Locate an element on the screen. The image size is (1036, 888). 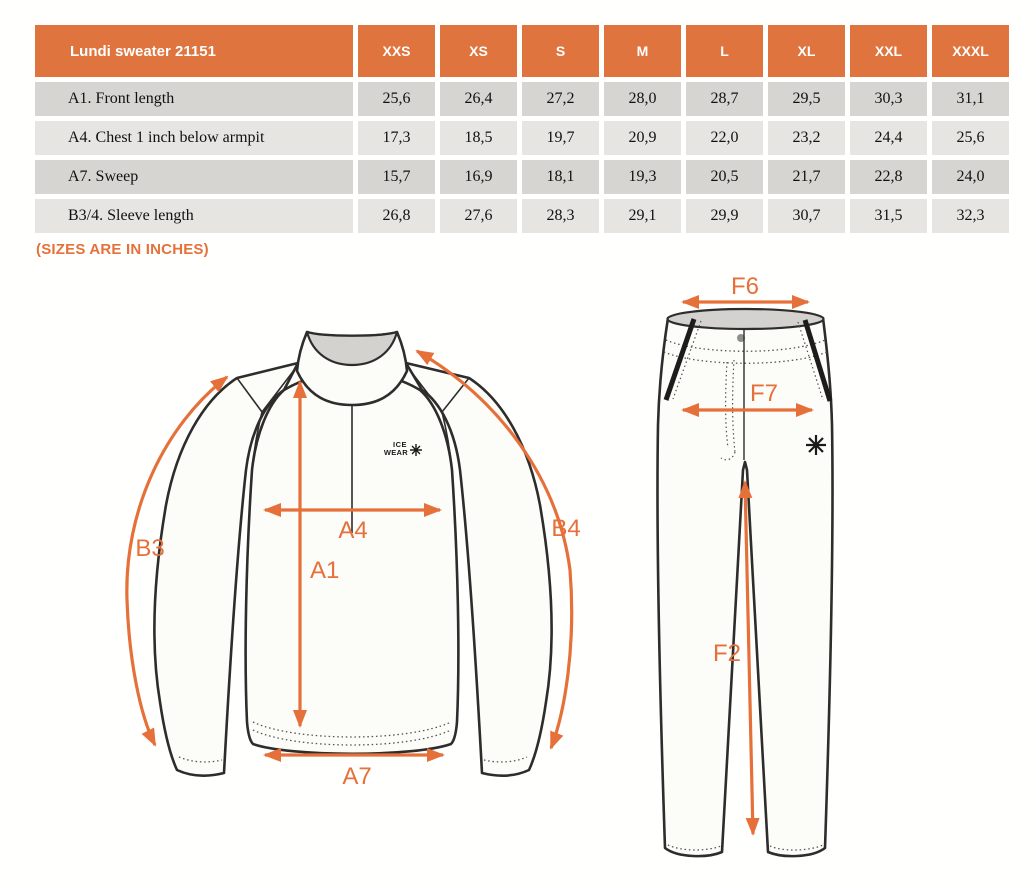
pants-outline is located at coordinates (745, 584).